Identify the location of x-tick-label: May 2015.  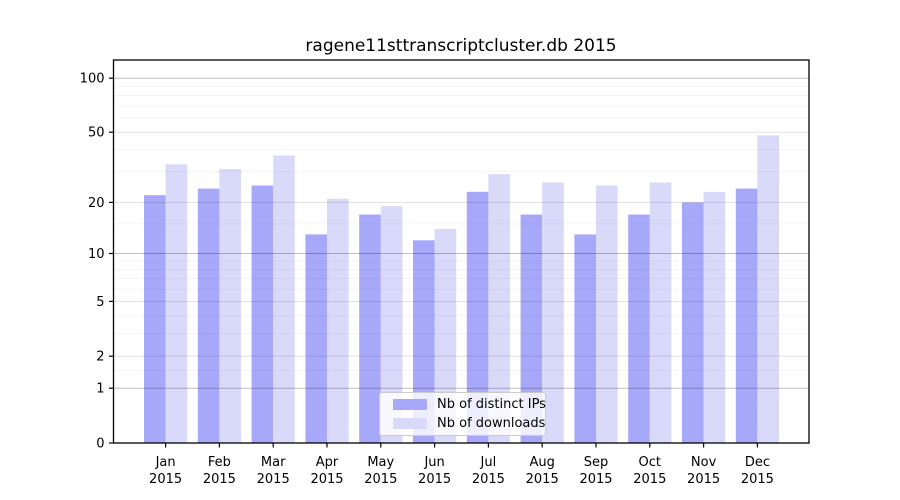
(380, 471).